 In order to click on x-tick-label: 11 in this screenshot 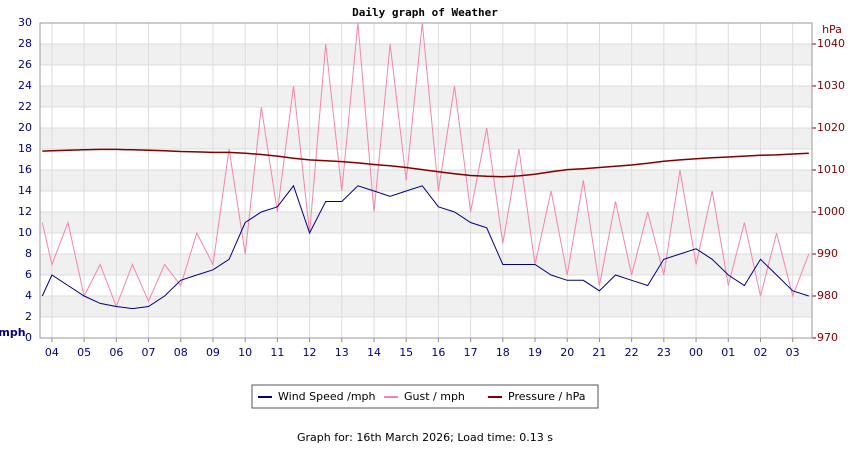, I will do `click(277, 352)`.